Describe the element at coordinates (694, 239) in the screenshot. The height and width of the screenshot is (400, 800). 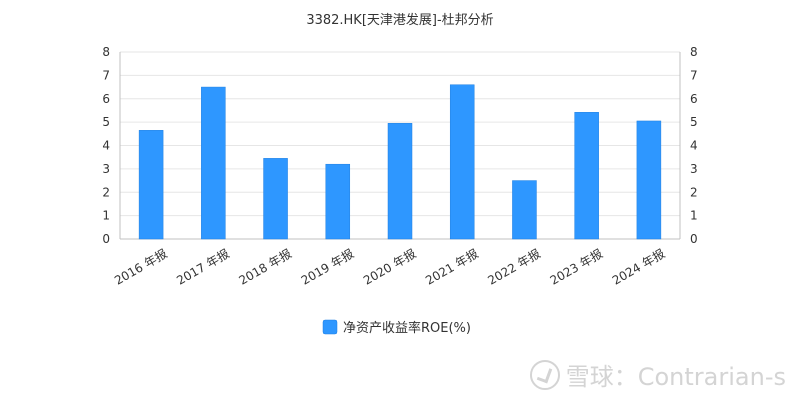
I see `right-y-tick-label: 0` at that location.